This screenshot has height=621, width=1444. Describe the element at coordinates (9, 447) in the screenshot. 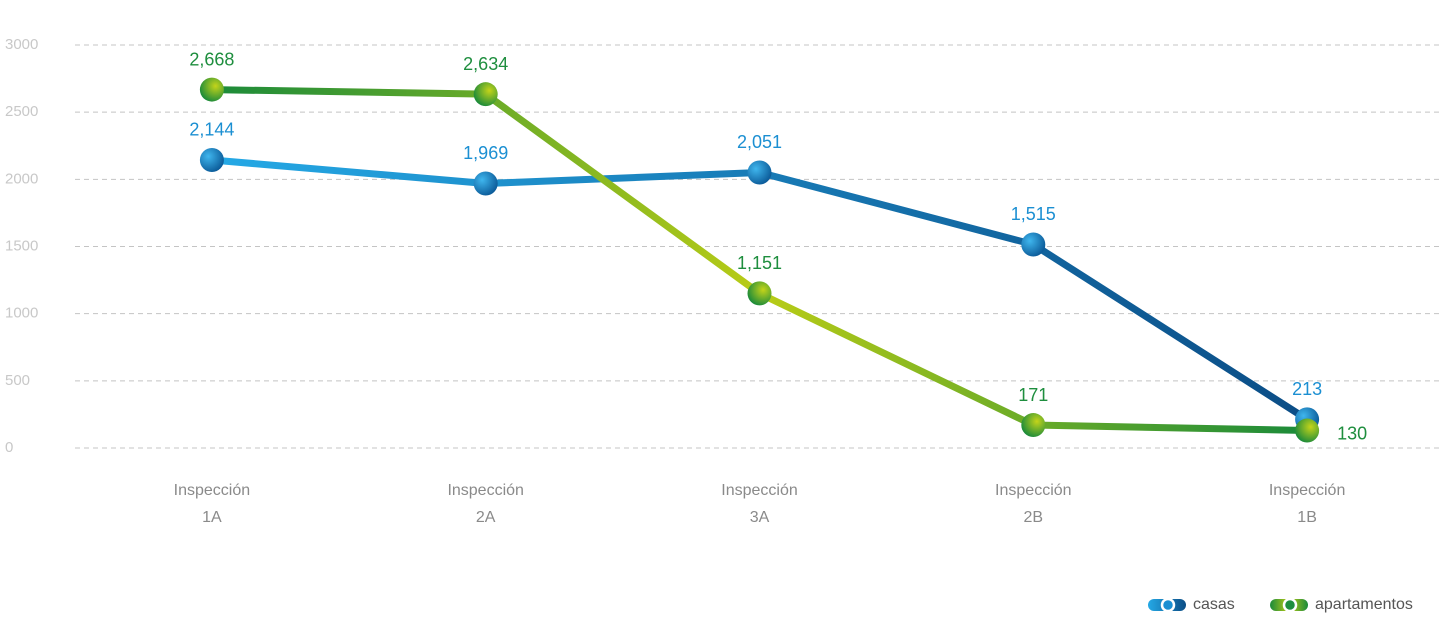

I see `y-tick-label: 0` at that location.